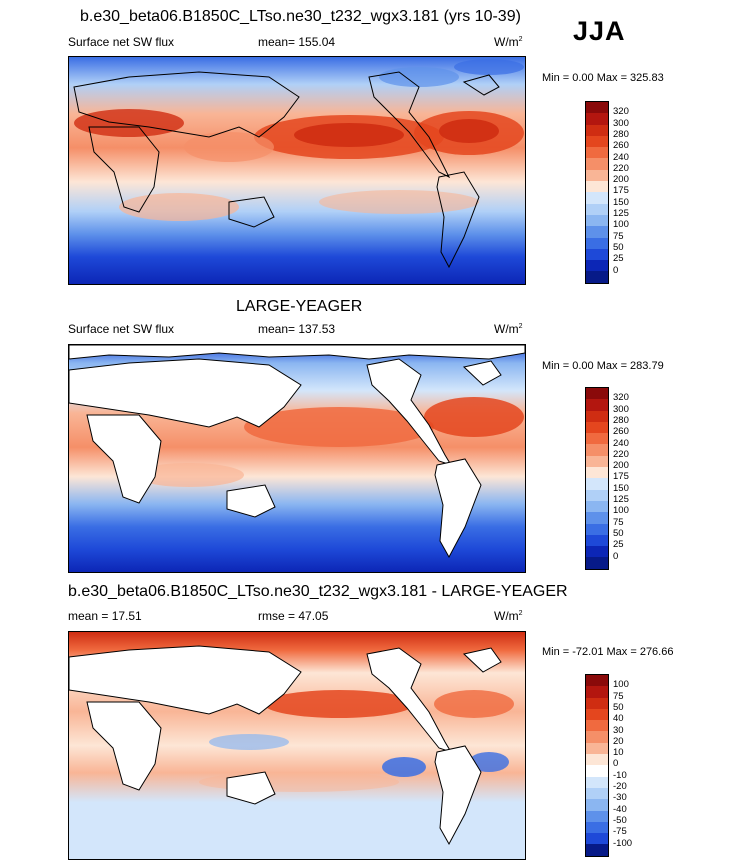  Describe the element at coordinates (620, 786) in the screenshot. I see `colorbar-tick-label: -20` at that location.